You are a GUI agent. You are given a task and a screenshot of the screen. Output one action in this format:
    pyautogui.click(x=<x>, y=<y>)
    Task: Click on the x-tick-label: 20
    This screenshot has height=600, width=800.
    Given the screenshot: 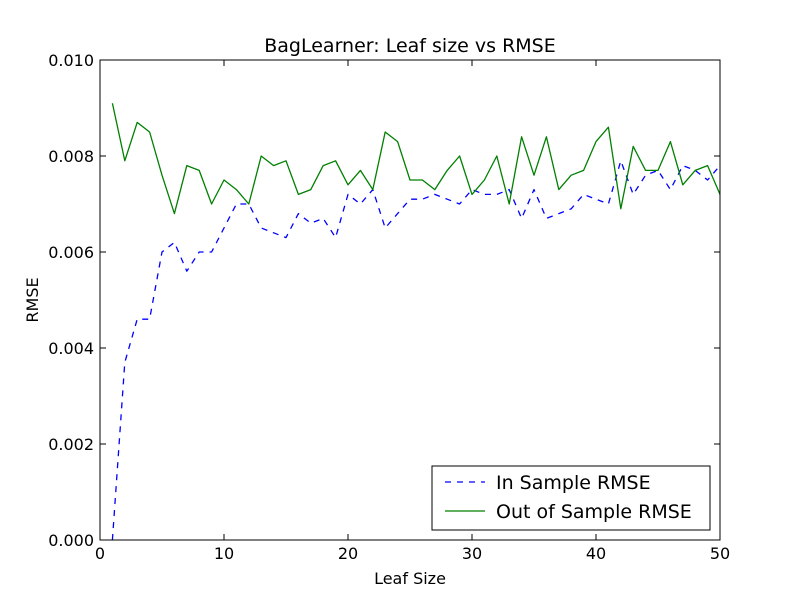 What is the action you would take?
    pyautogui.click(x=348, y=553)
    